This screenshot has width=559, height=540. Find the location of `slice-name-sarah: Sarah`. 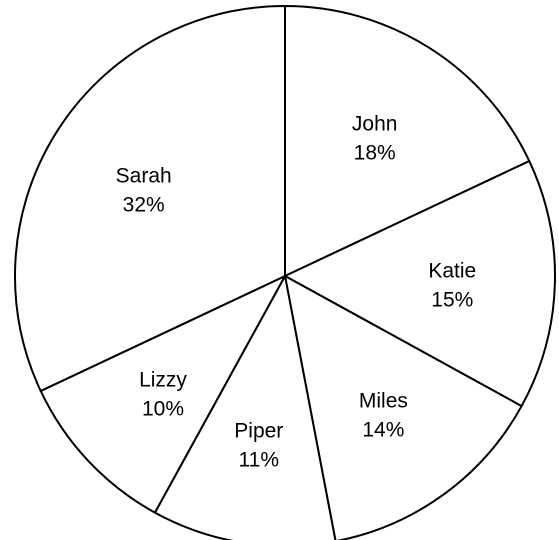

slice-name-sarah: Sarah is located at coordinates (144, 175).